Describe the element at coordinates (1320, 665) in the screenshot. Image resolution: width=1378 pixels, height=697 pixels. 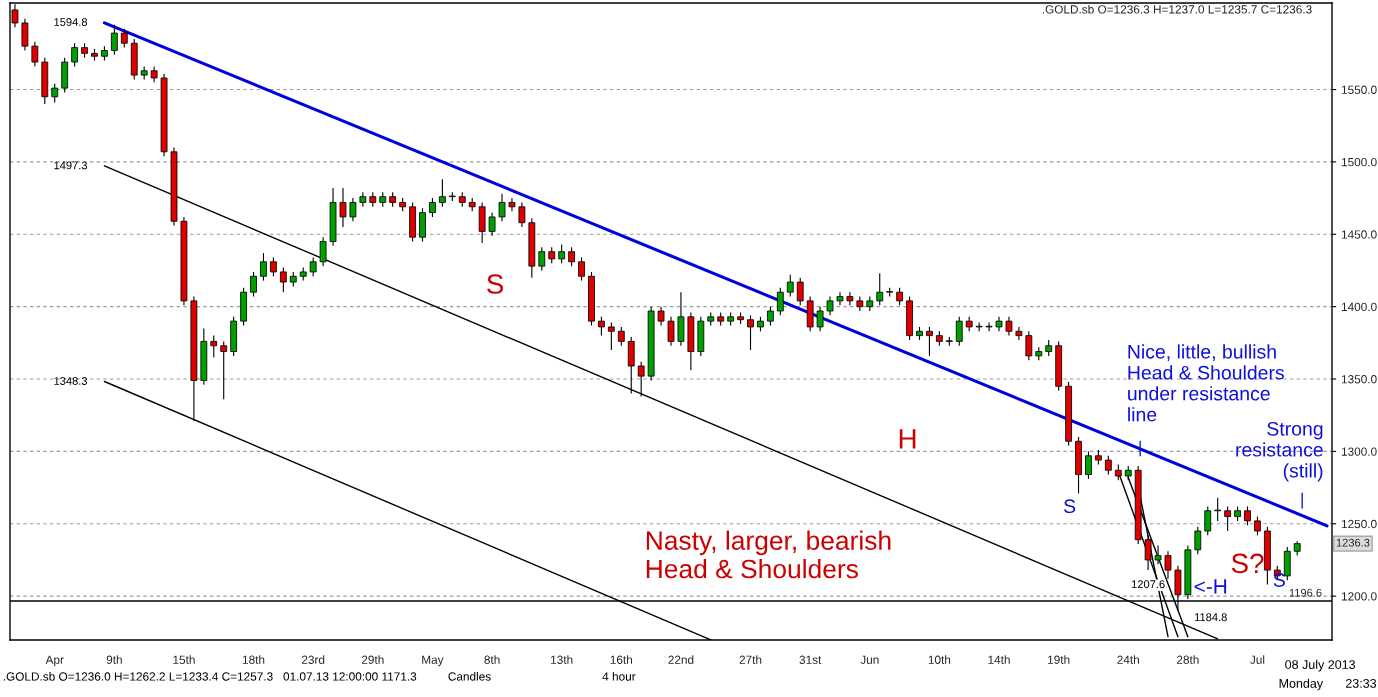
I see `text: 08 July 2013` at that location.